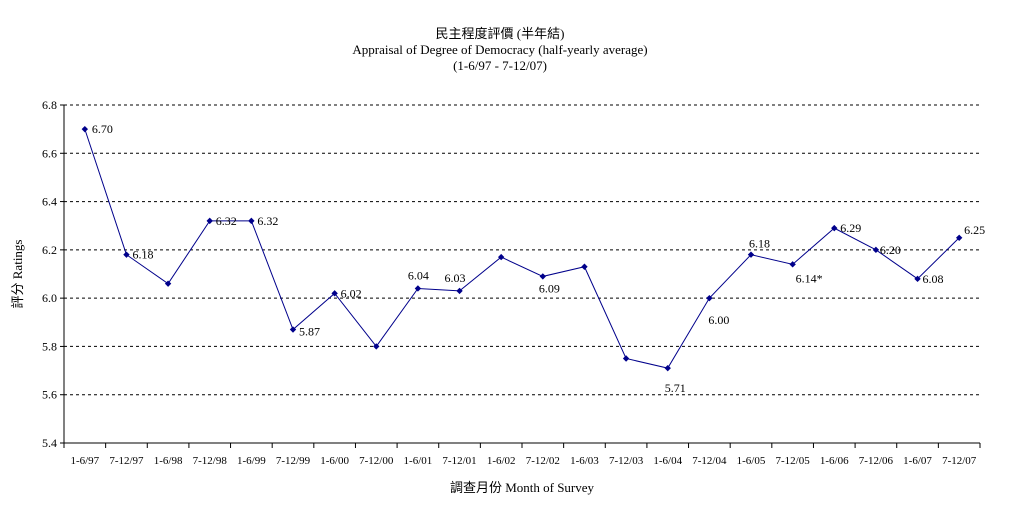  What do you see at coordinates (809, 278) in the screenshot?
I see `data-label: 6.14*` at bounding box center [809, 278].